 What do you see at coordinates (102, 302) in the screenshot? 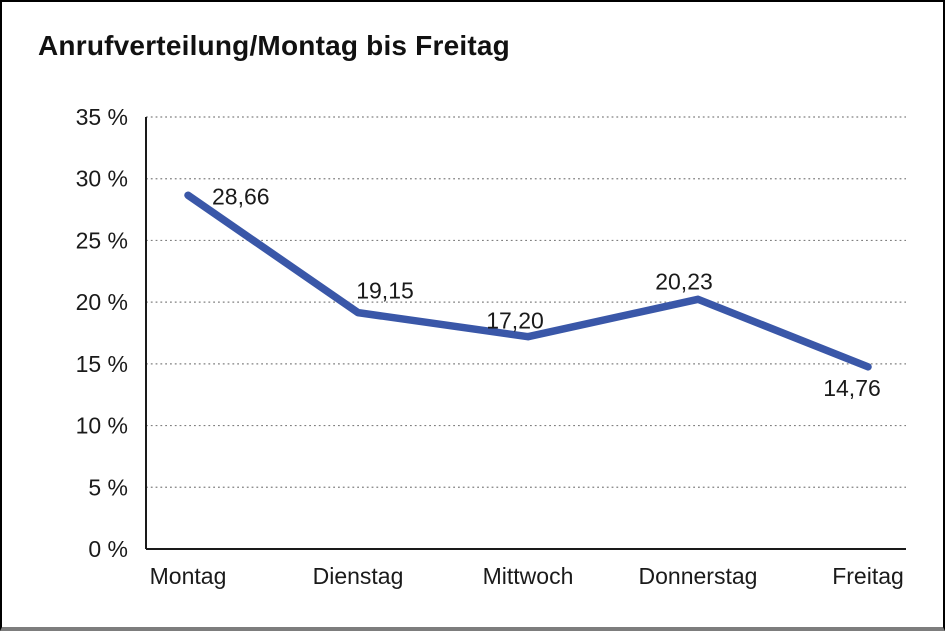
I see `y-axis-tick-label: 20 %` at bounding box center [102, 302].